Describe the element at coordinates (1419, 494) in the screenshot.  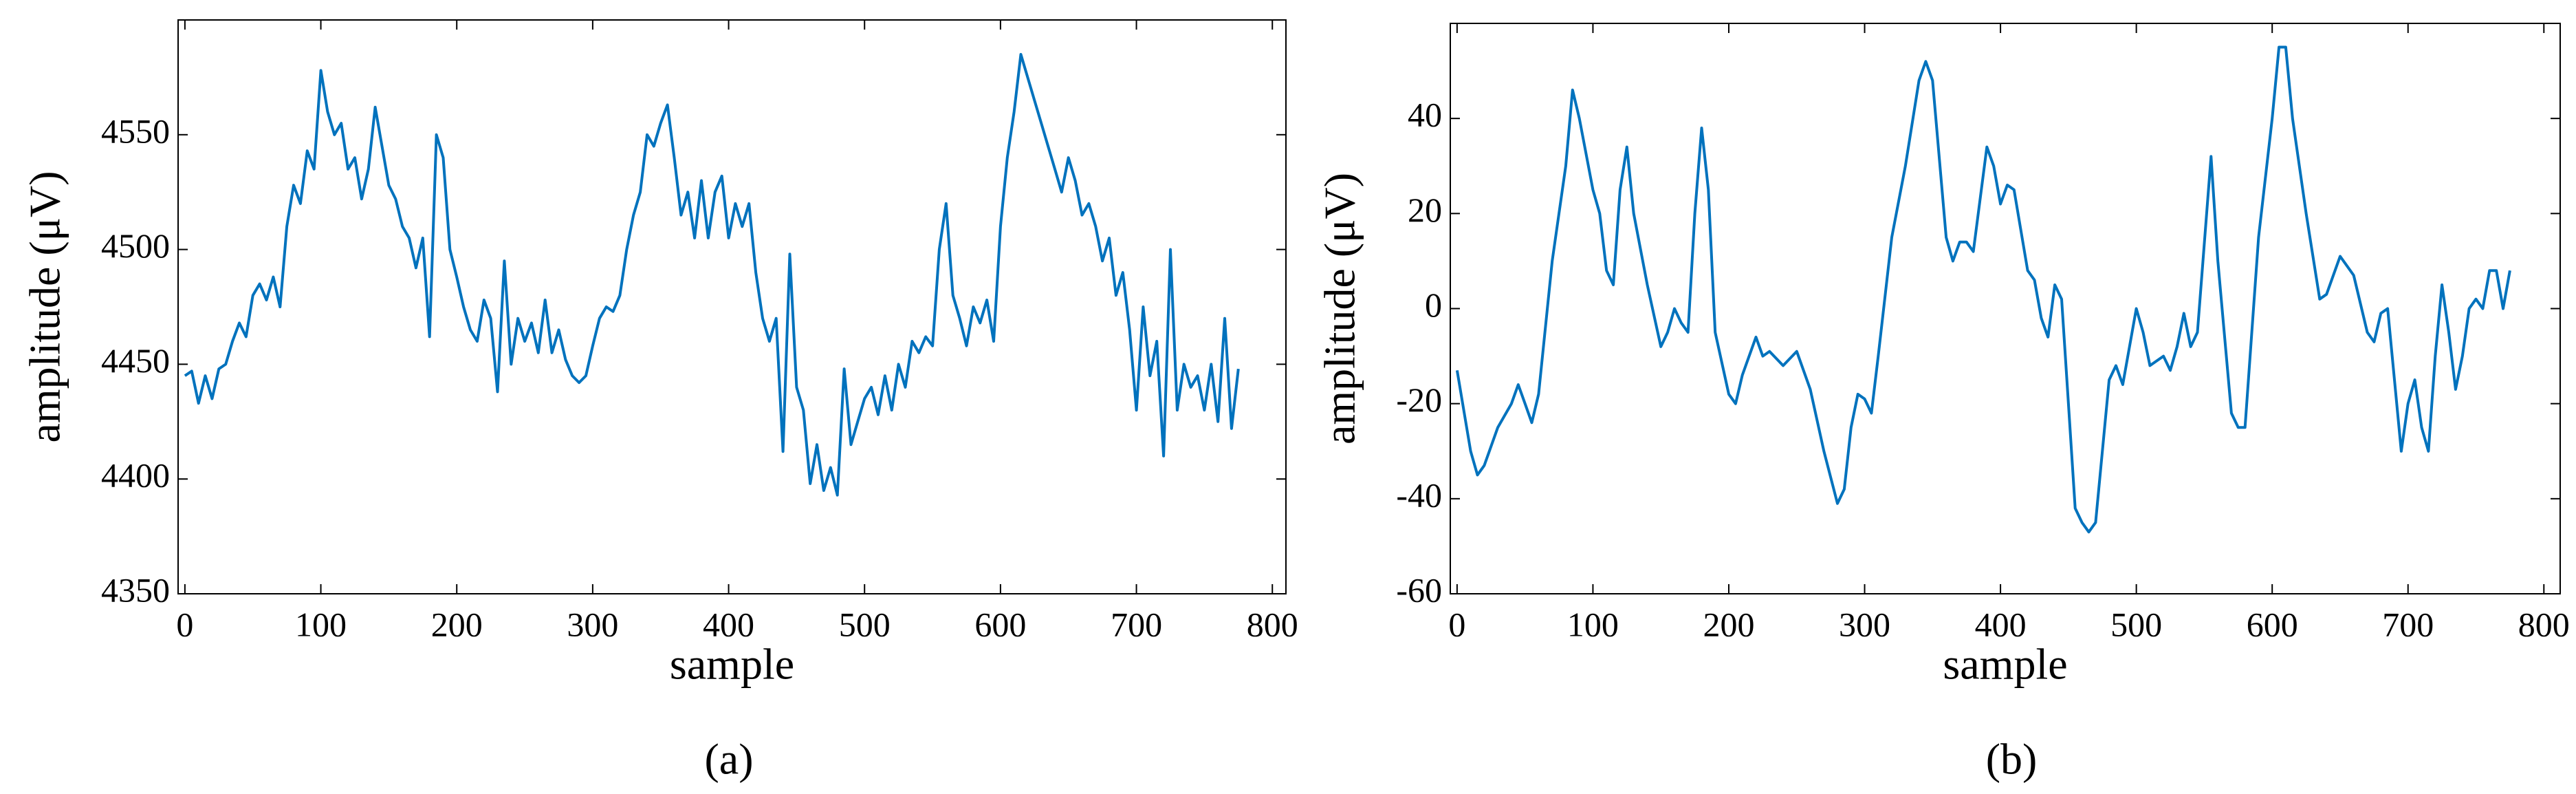
I see `y-tick-label: -40` at that location.